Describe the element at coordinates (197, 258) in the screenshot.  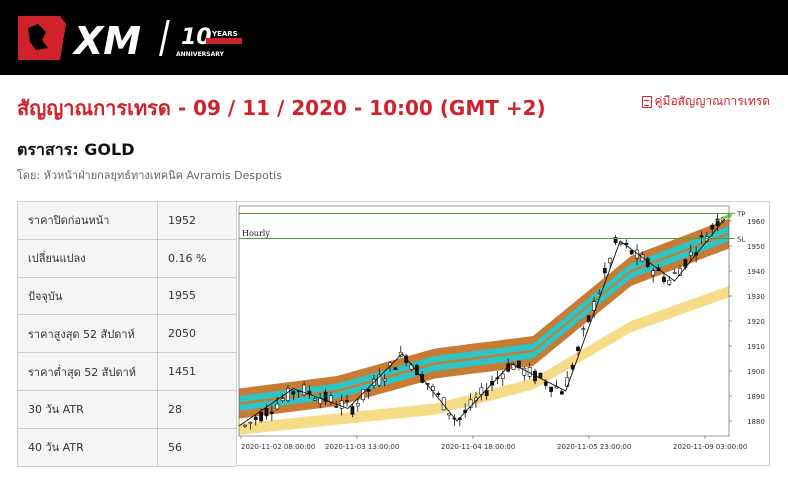
I see `stats-value: 0.16 %` at that location.